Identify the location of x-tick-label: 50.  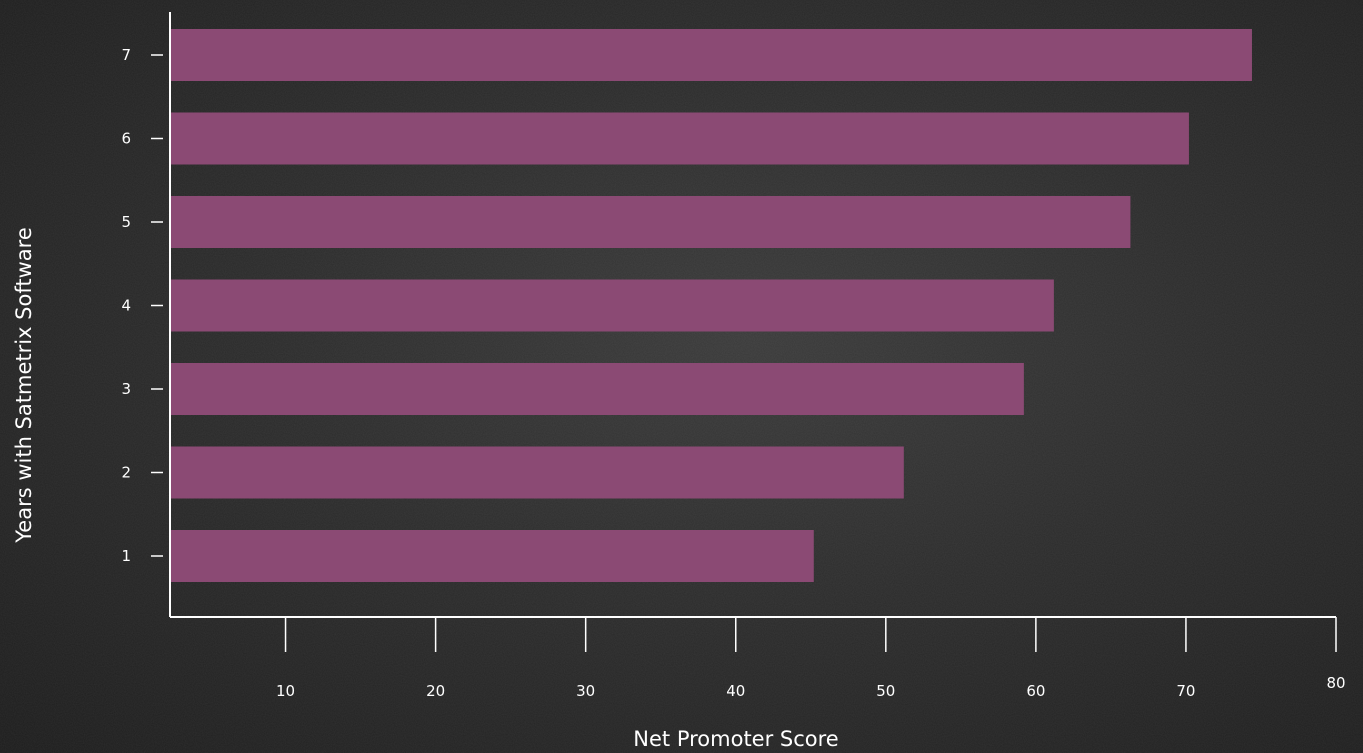
(885, 691).